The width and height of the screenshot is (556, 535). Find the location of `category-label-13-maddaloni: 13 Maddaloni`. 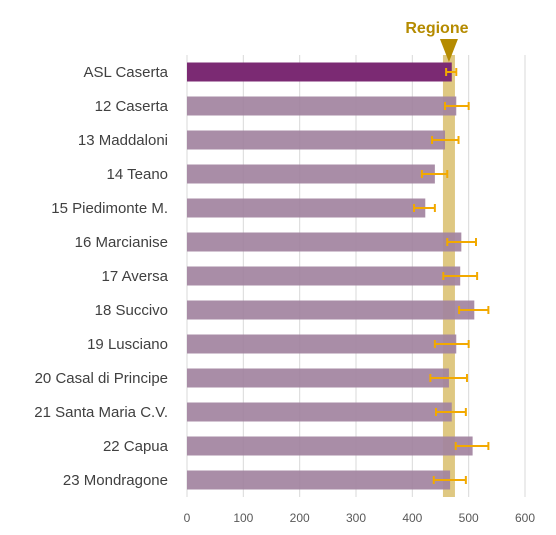

category-label-13-maddaloni: 13 Maddaloni is located at coordinates (123, 140).